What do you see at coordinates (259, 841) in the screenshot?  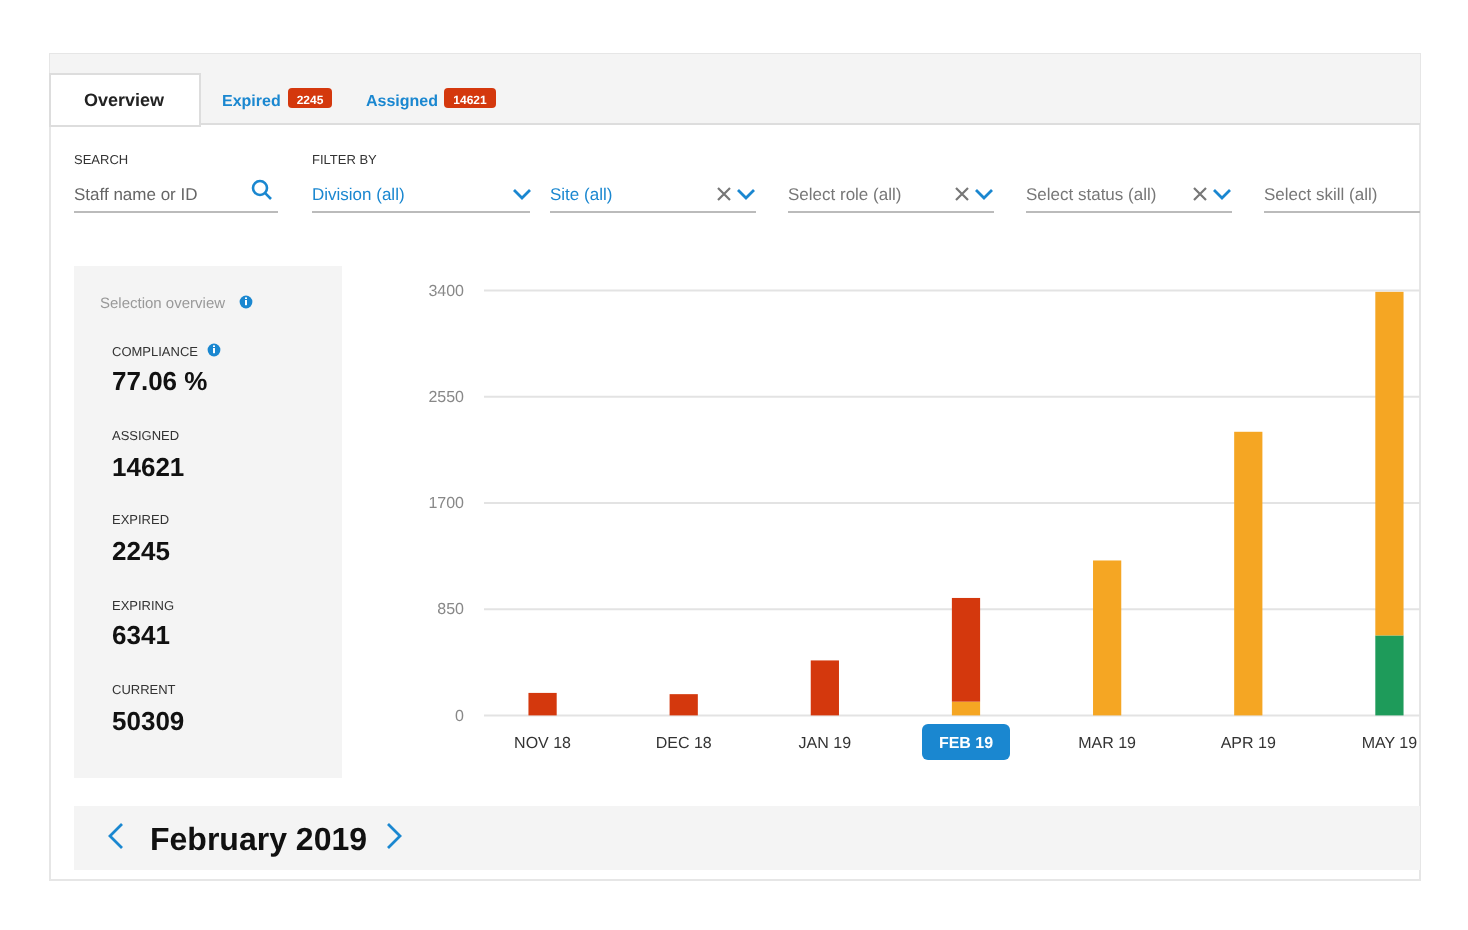 I see `text: February 2019` at bounding box center [259, 841].